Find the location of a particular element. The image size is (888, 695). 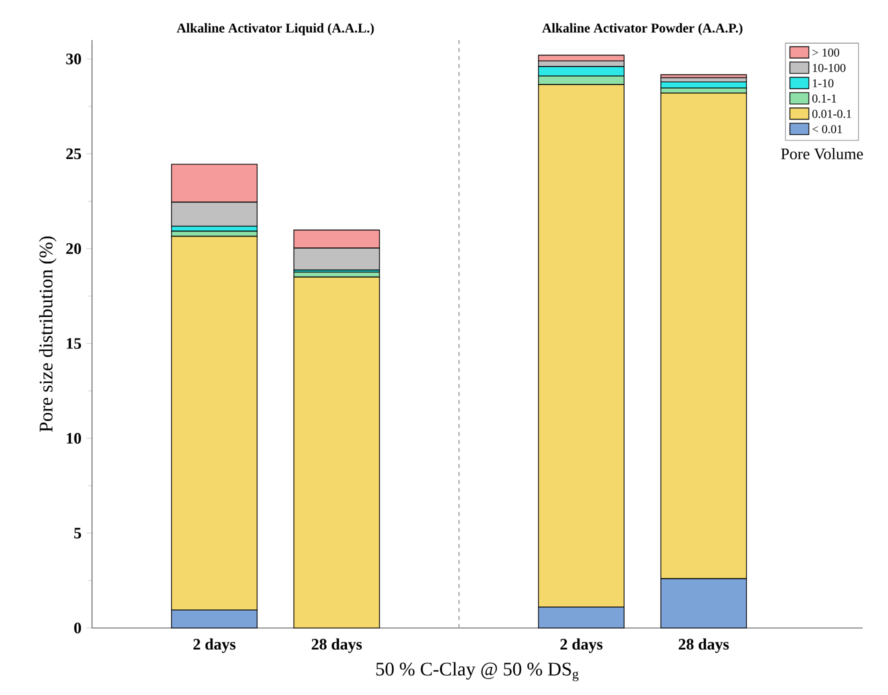

y-tick-label: 20 is located at coordinates (73, 248).